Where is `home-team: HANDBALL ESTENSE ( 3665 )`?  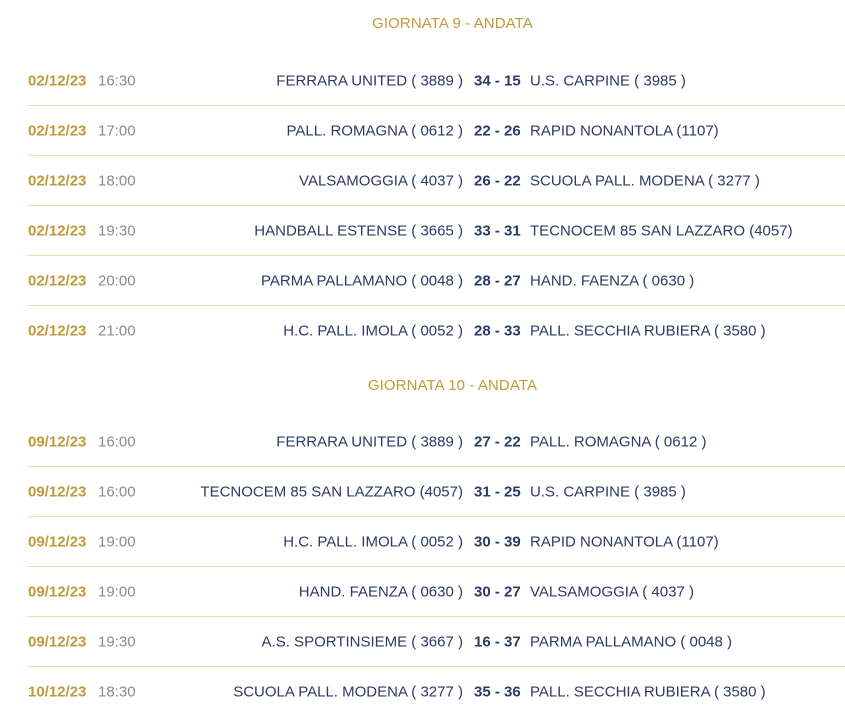
home-team: HANDBALL ESTENSE ( 3665 ) is located at coordinates (358, 230).